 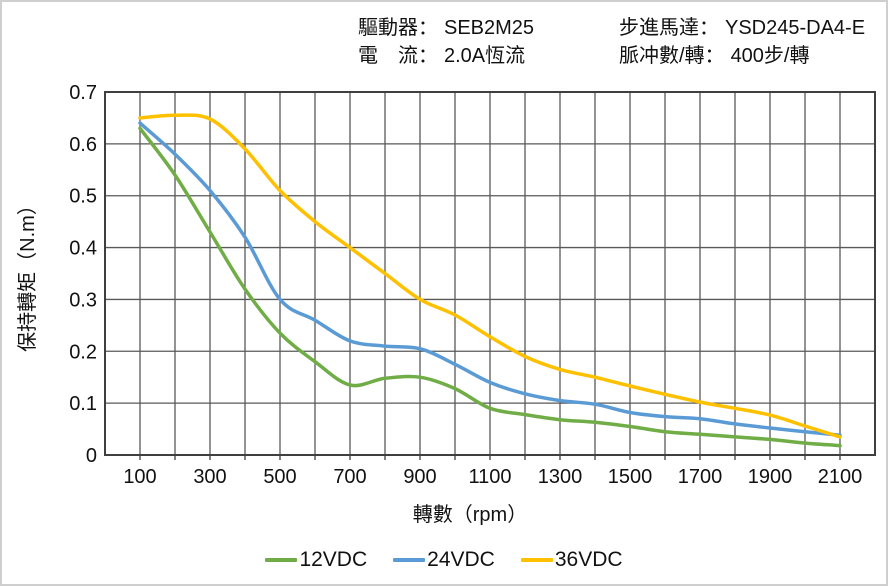 What do you see at coordinates (281, 560) in the screenshot?
I see `legend-swatch-12VDC` at bounding box center [281, 560].